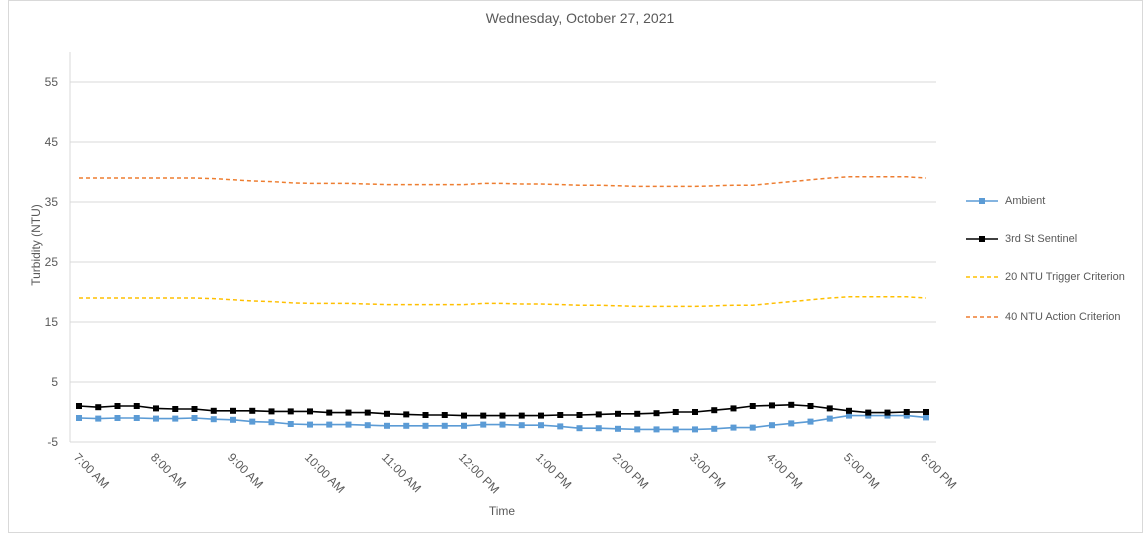 The width and height of the screenshot is (1143, 533). I want to click on legend-label: 3rd St Sentinel, so click(1041, 239).